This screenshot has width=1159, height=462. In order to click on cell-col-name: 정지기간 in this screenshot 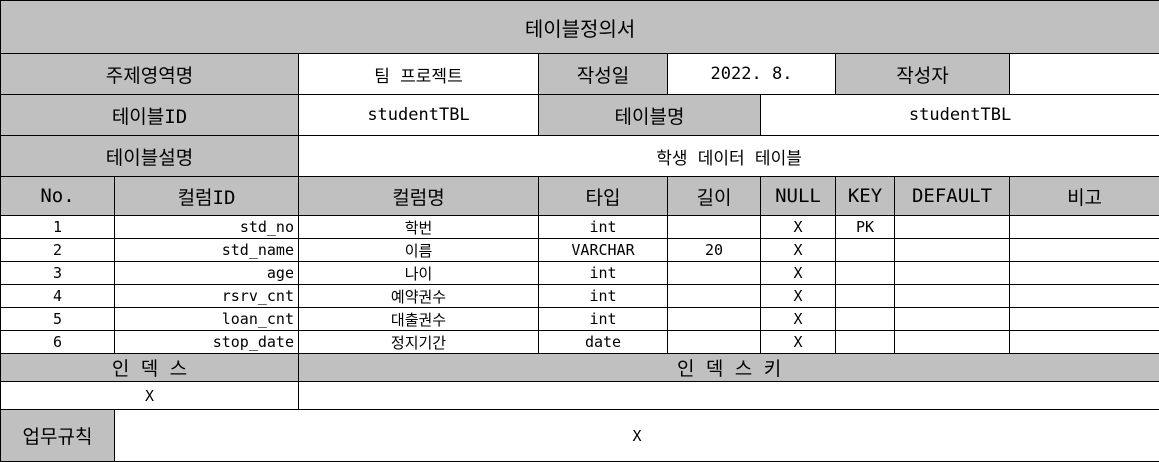, I will do `click(418, 342)`.